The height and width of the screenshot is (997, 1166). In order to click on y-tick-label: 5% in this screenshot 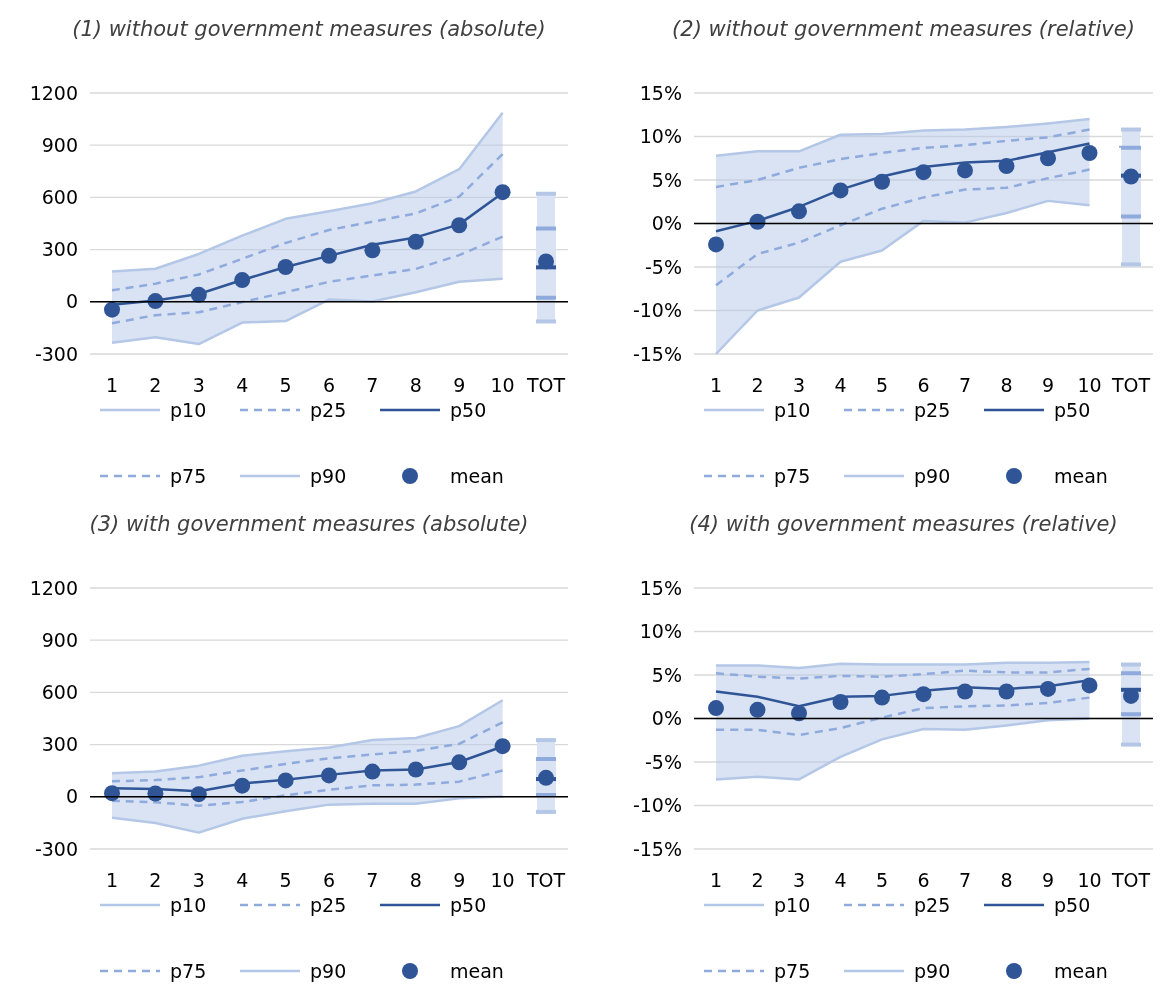, I will do `click(666, 674)`.